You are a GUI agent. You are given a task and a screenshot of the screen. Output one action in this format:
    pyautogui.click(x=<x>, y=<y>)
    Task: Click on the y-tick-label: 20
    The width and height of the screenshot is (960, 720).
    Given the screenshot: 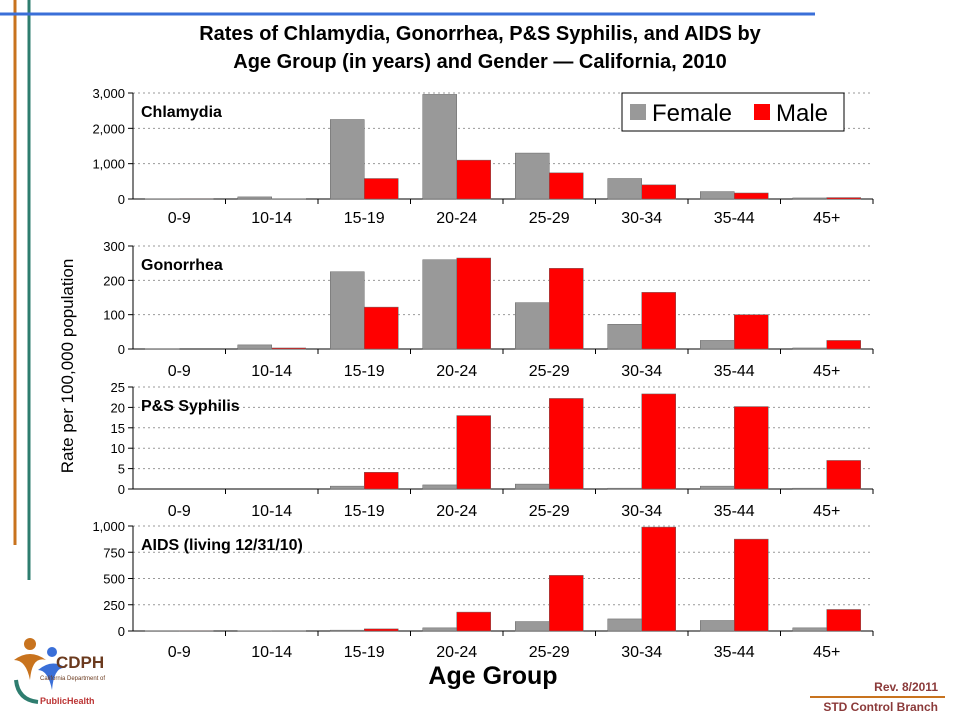 What is the action you would take?
    pyautogui.click(x=118, y=407)
    